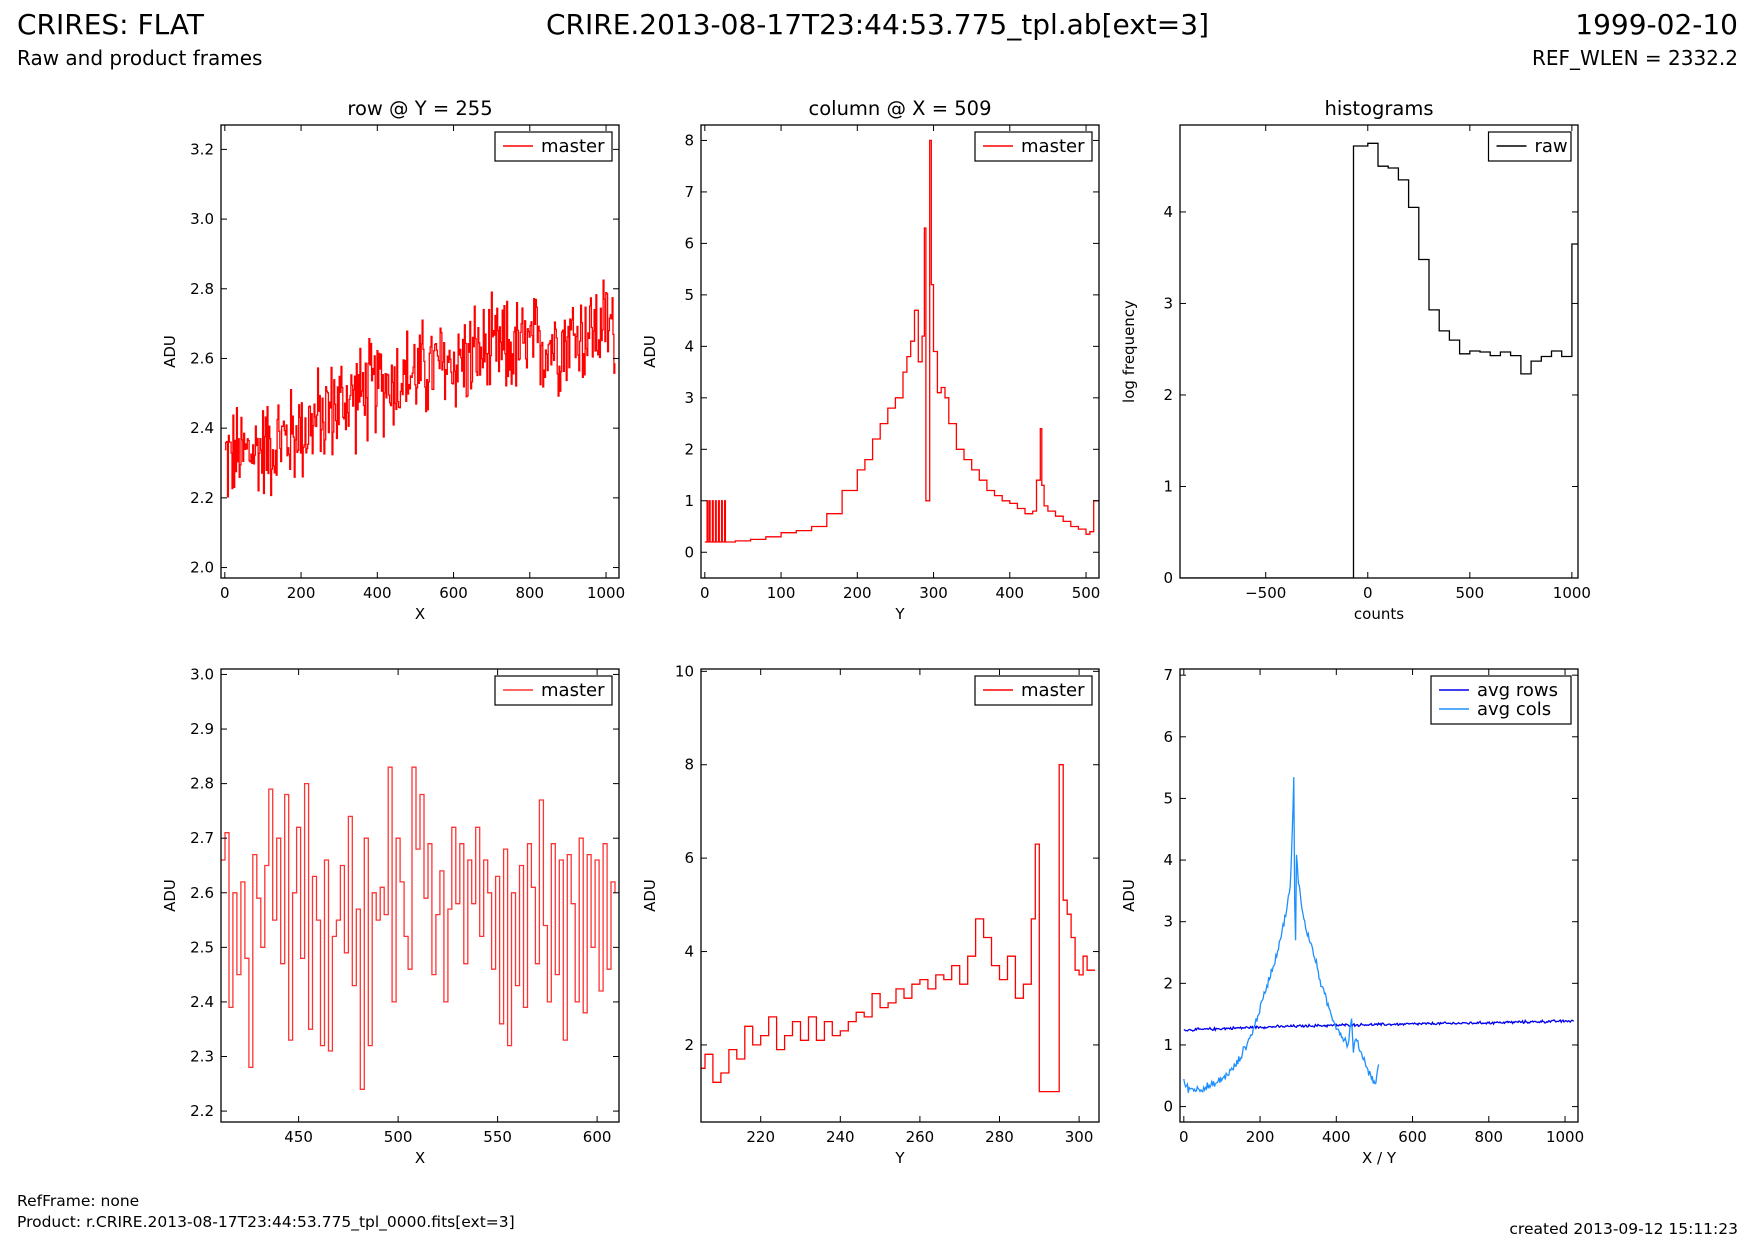  Describe the element at coordinates (1129, 351) in the screenshot. I see `y-axis-label: log frequency` at that location.